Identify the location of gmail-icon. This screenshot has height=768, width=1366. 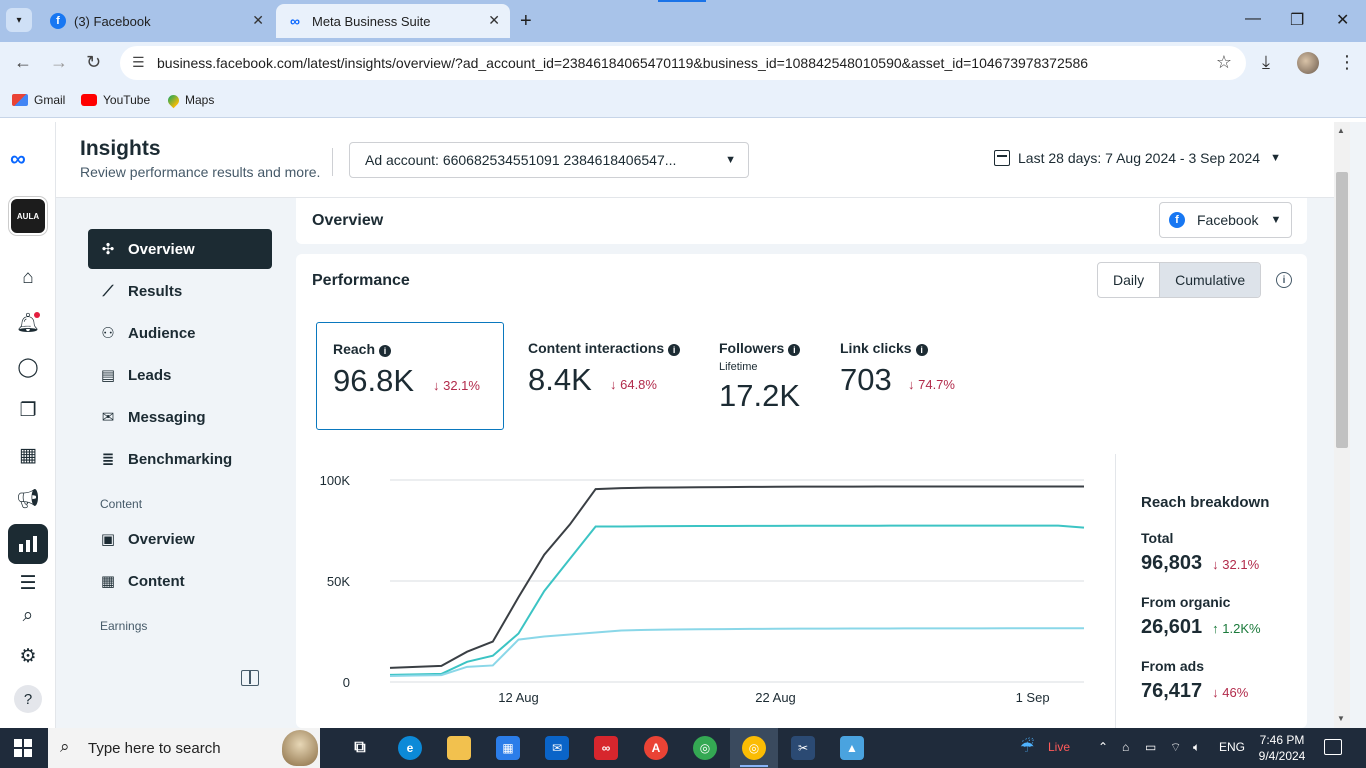
(20, 100).